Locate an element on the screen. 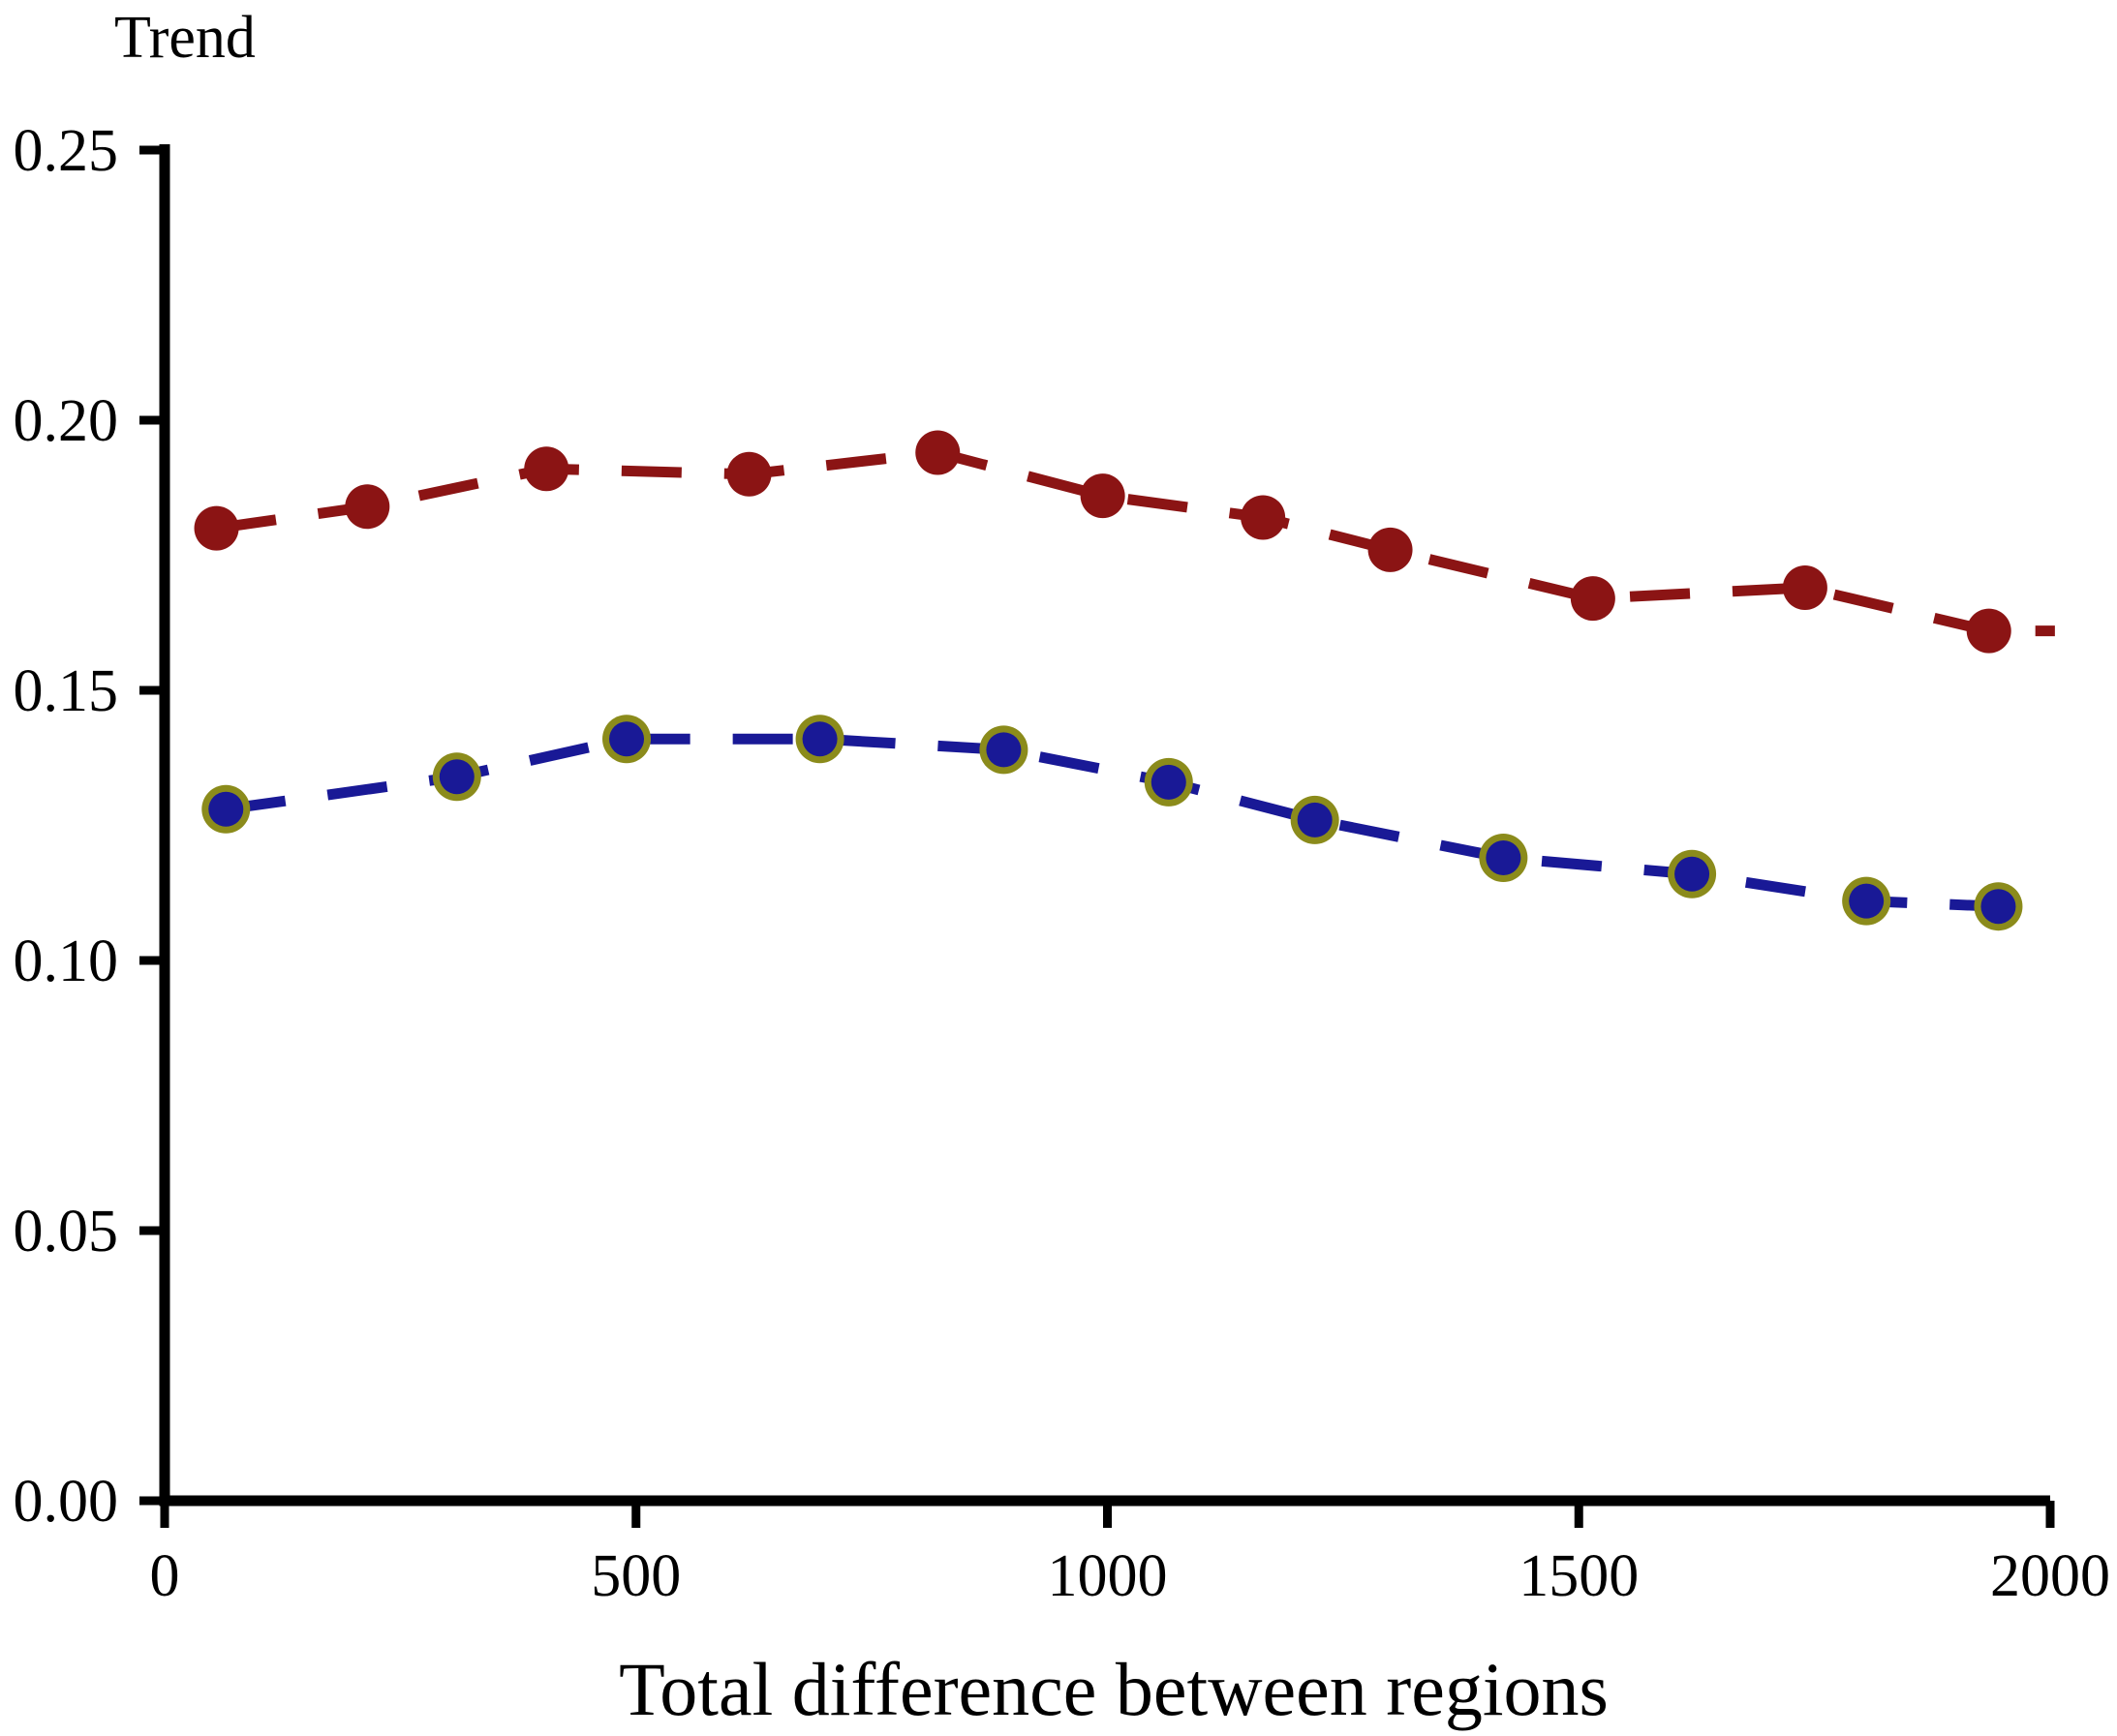 The width and height of the screenshot is (2117, 1736). y-axis-title: Trend is located at coordinates (185, 38).